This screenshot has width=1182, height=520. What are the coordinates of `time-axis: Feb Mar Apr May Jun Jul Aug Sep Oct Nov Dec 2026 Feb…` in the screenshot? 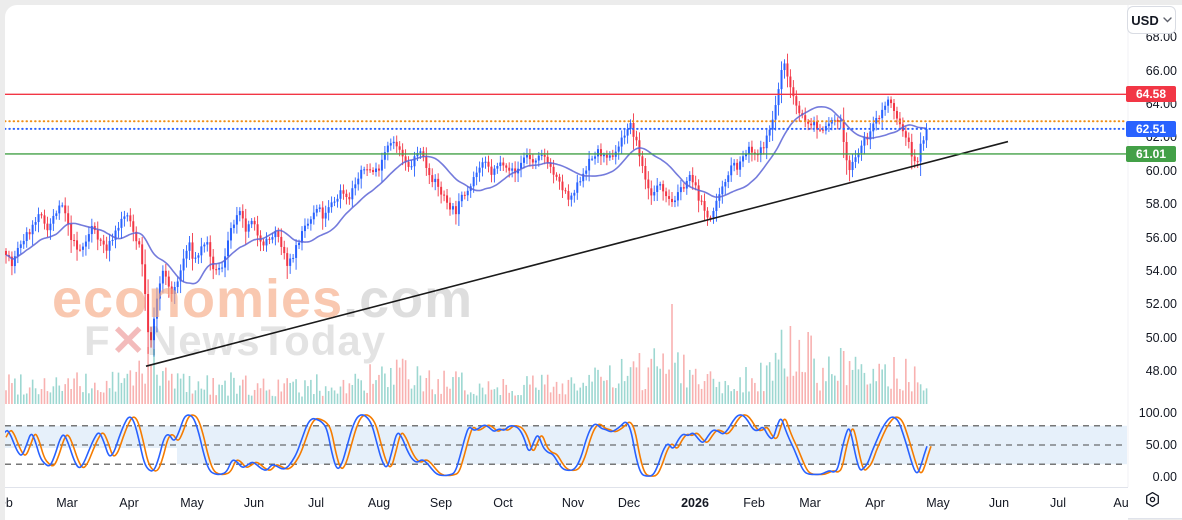 It's located at (566, 503).